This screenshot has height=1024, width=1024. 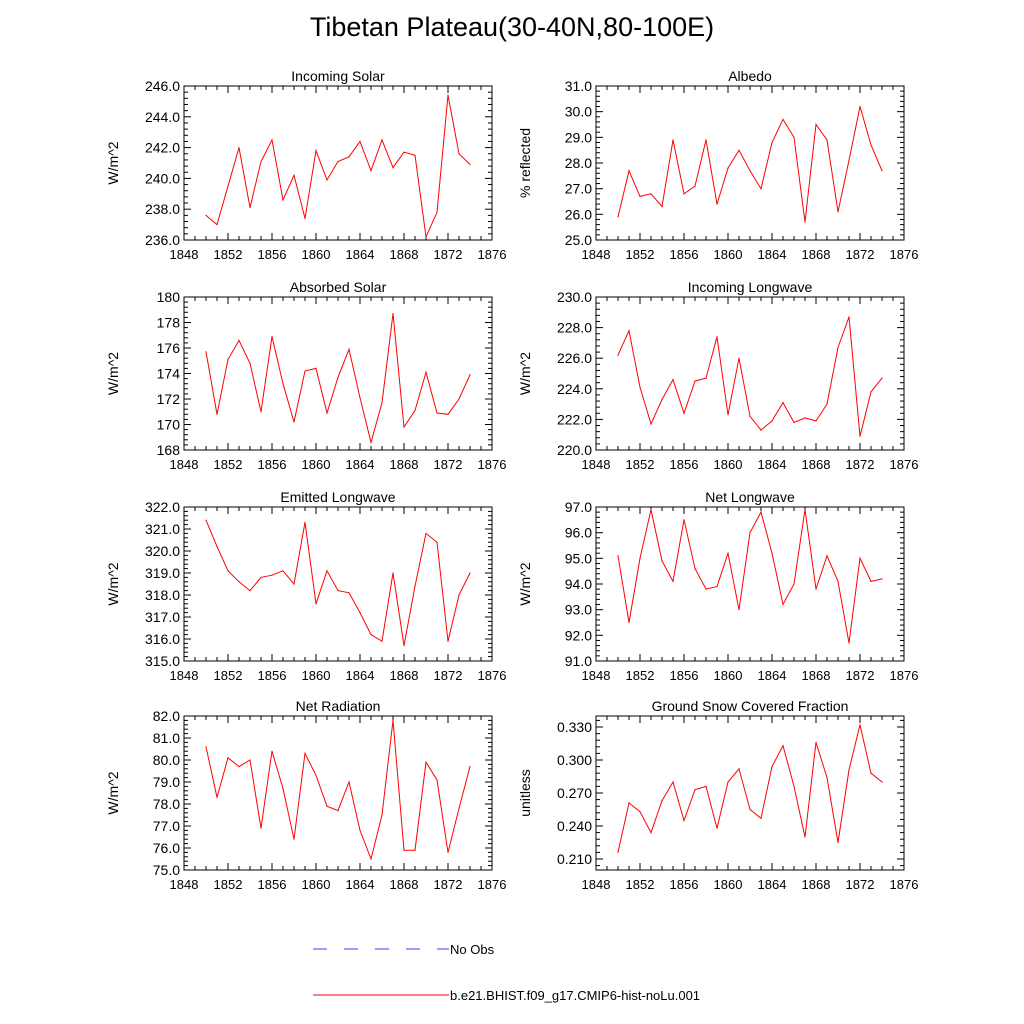 What do you see at coordinates (169, 297) in the screenshot?
I see `y-tick-label: 180` at bounding box center [169, 297].